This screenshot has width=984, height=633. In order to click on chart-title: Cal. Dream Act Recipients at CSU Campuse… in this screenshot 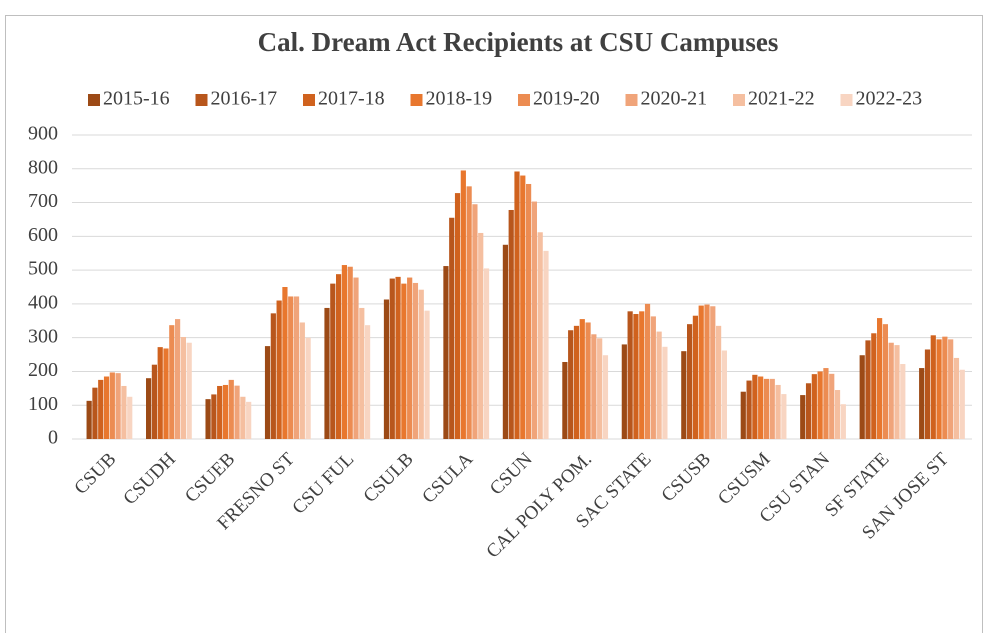, I will do `click(518, 42)`.